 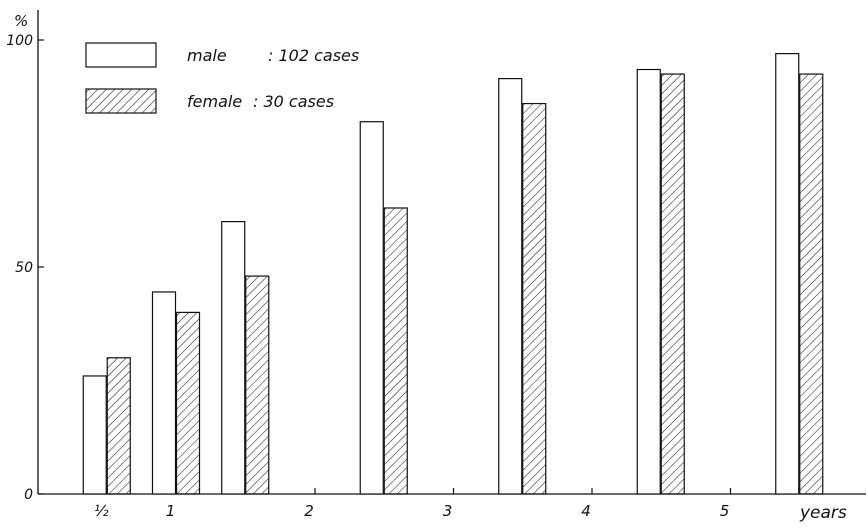 I want to click on x-tick-label: 2, so click(x=309, y=511).